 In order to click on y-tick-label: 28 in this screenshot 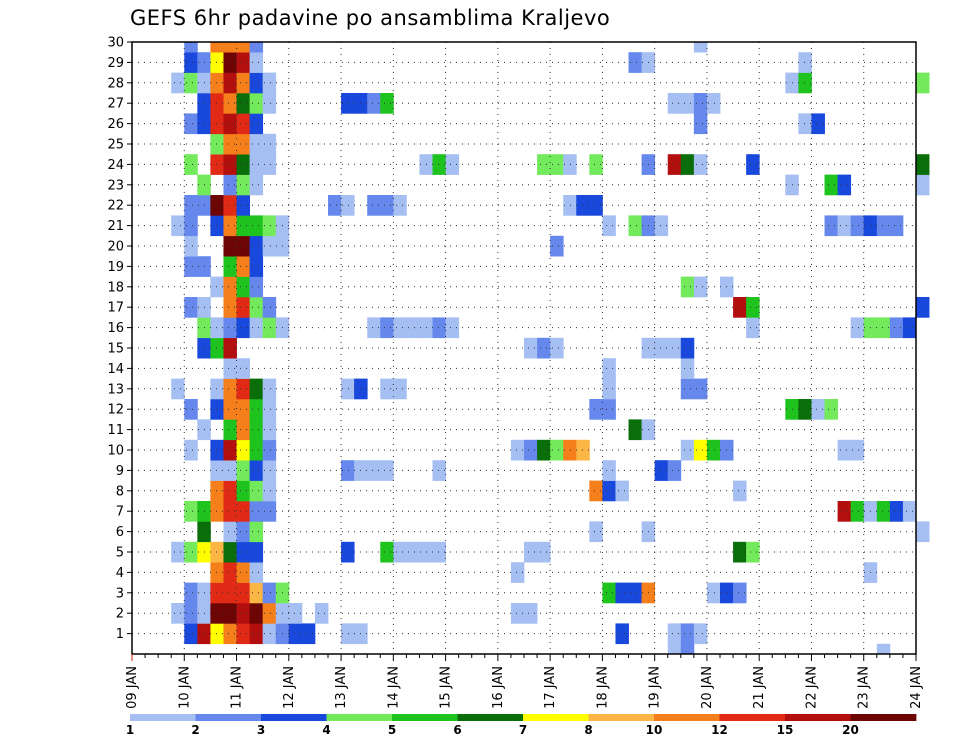, I will do `click(115, 83)`.